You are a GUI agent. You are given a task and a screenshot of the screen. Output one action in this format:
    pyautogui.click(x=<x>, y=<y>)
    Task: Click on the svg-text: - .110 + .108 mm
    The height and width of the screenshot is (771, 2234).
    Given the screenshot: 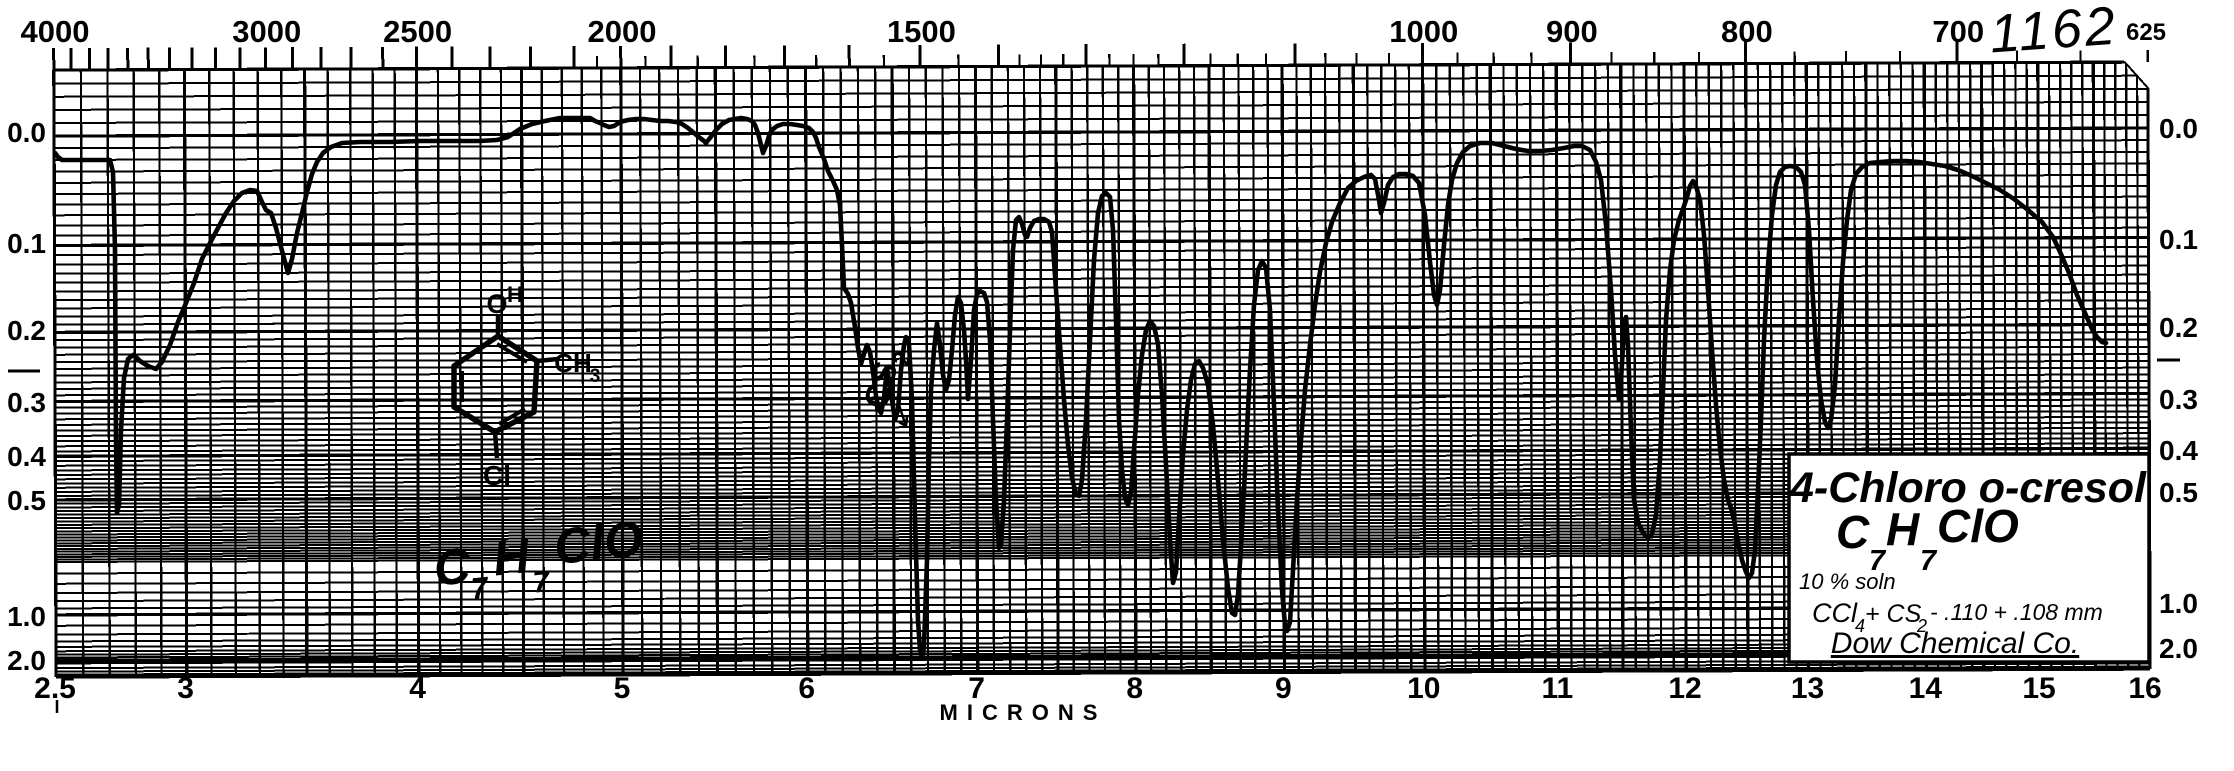 What is the action you would take?
    pyautogui.click(x=2016, y=612)
    